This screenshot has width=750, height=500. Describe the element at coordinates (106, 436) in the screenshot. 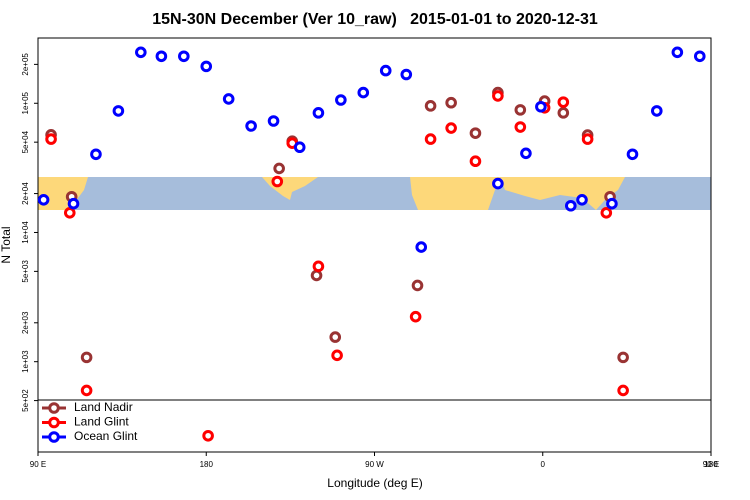

I see `legend-label: Ocean Glint` at that location.